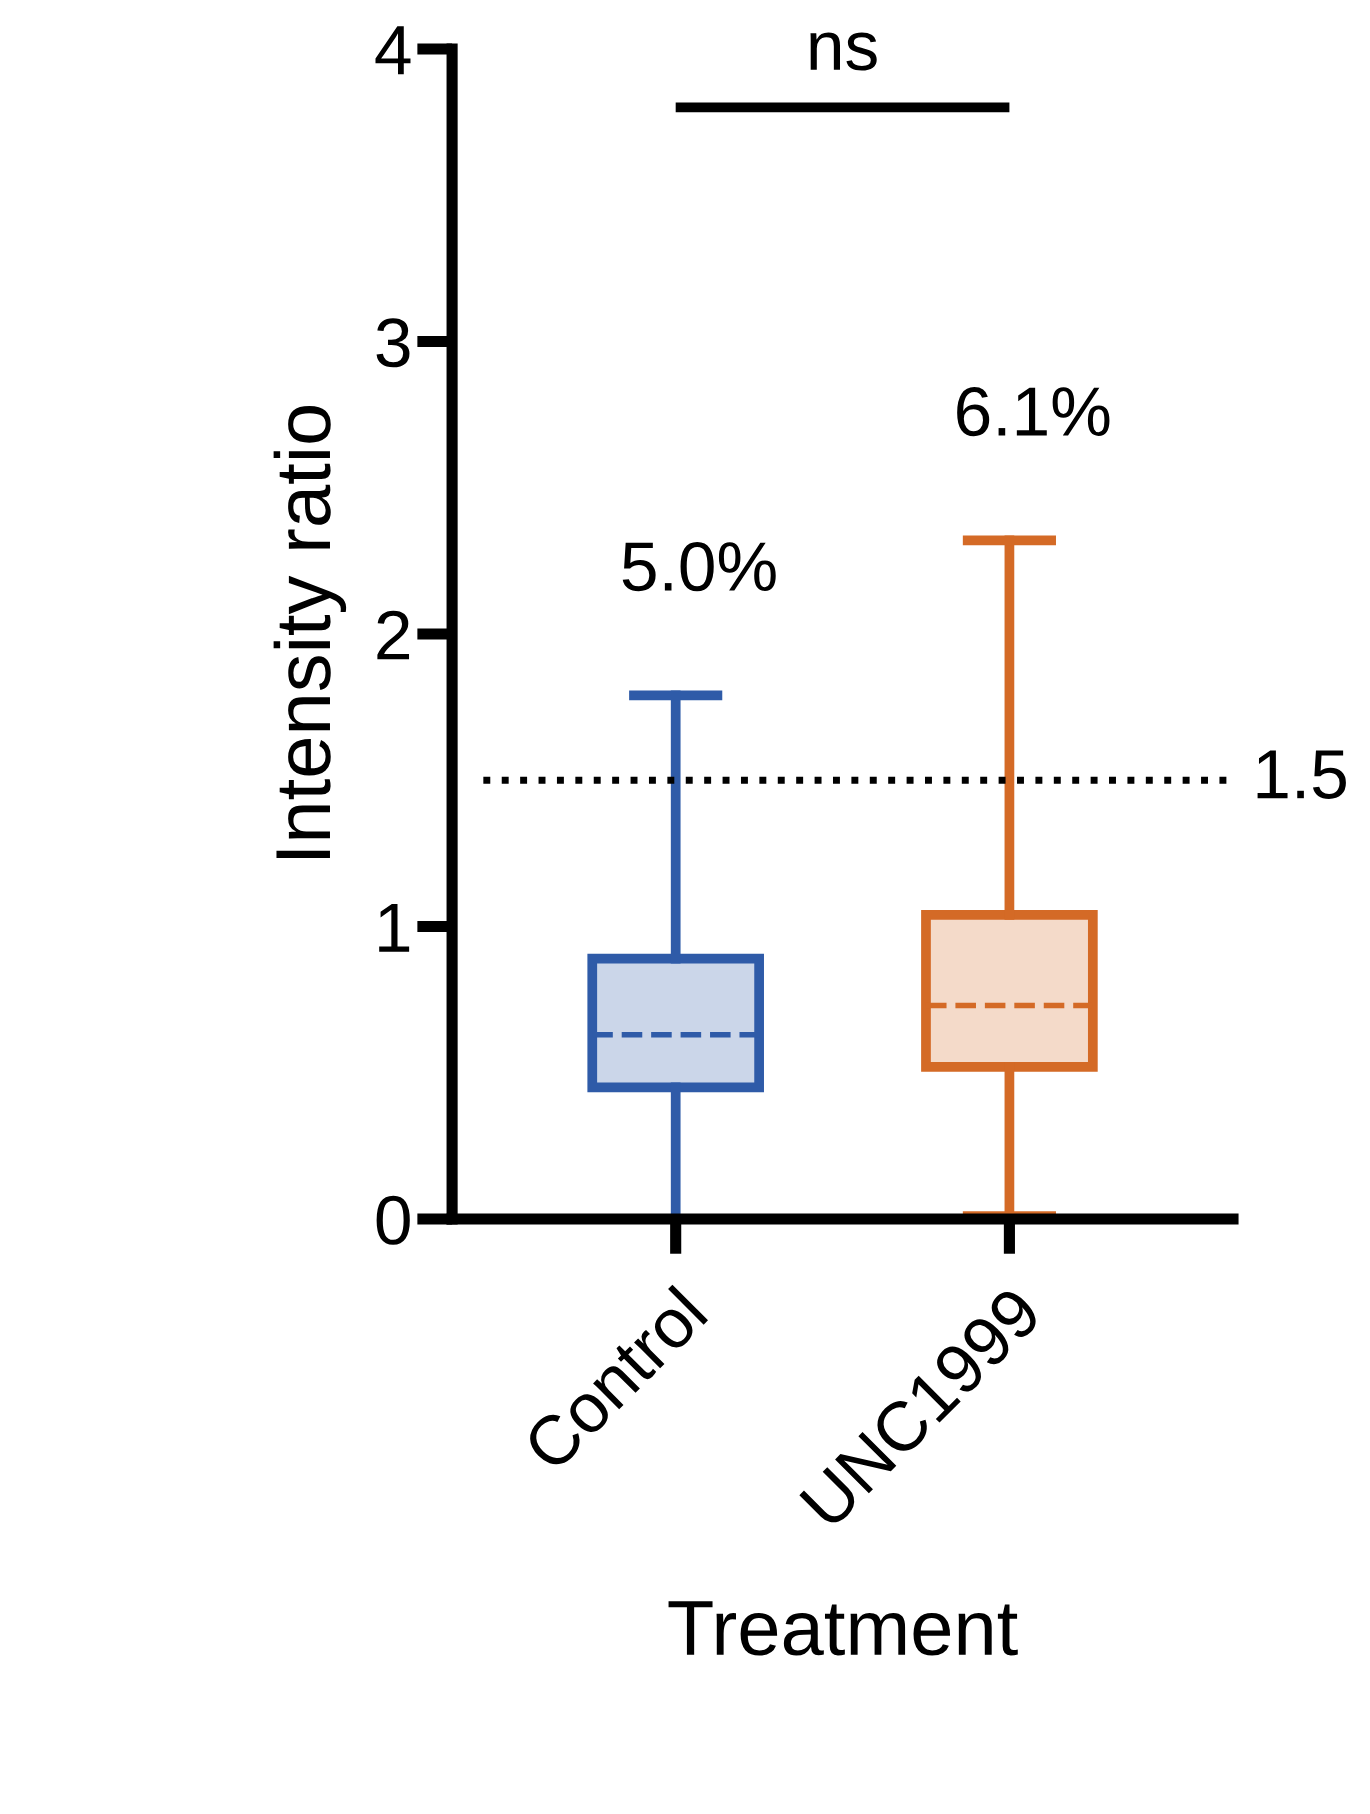 This screenshot has width=1370, height=1814. What do you see at coordinates (699, 567) in the screenshot?
I see `annotation: 5.0%` at bounding box center [699, 567].